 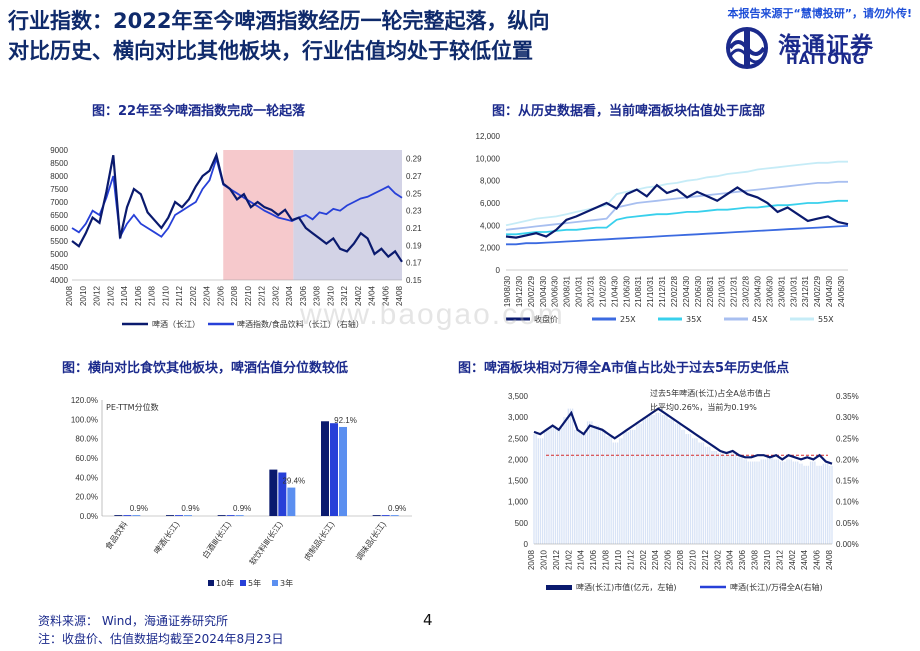 What do you see at coordinates (414, 245) in the screenshot?
I see `y2-tick-label: 0.19` at bounding box center [414, 245].